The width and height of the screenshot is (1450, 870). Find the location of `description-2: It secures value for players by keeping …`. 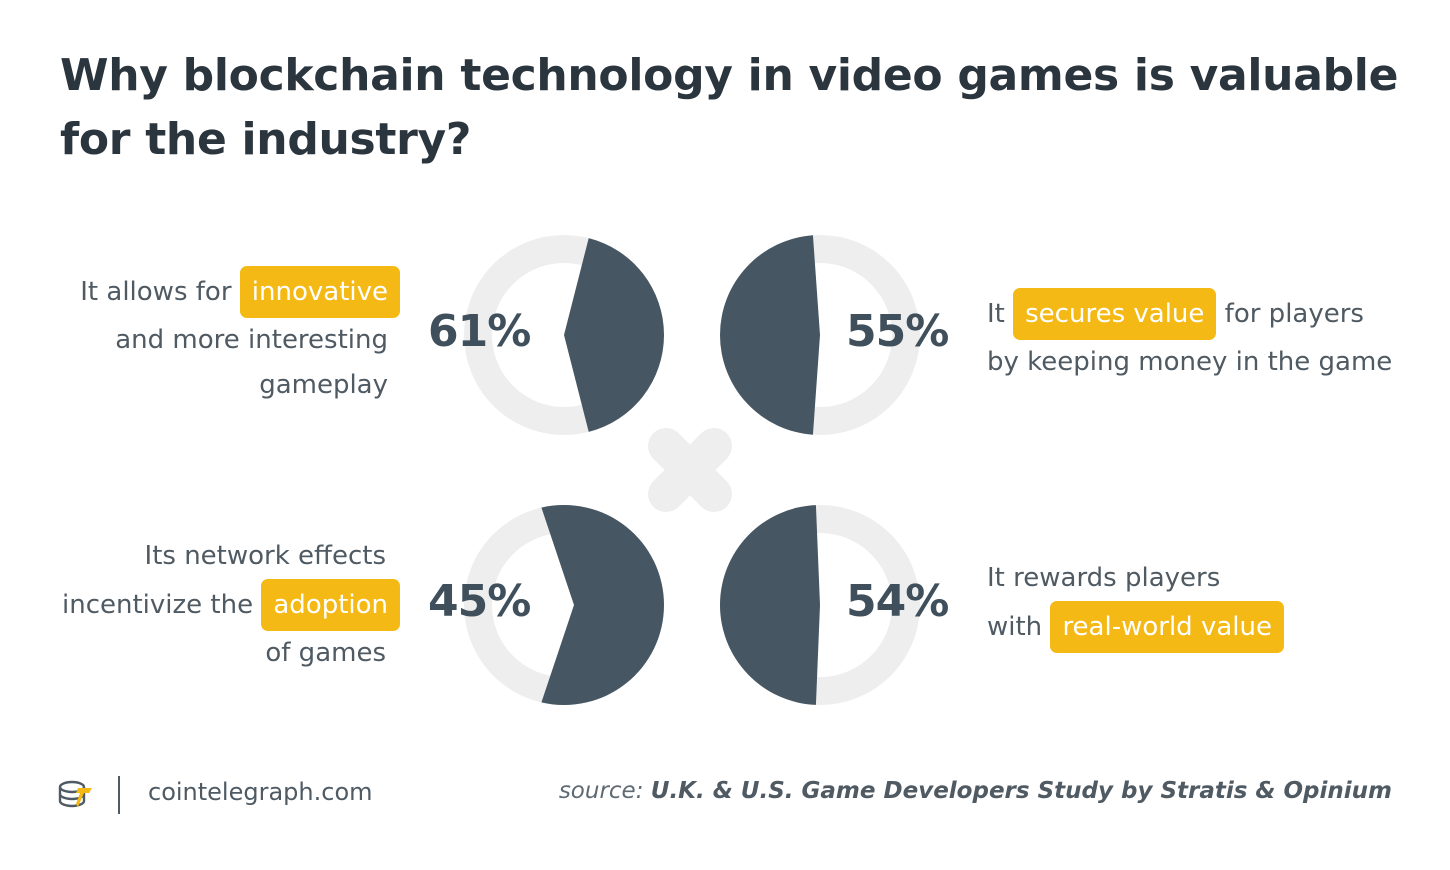

description-2: It secures value for players by keeping … is located at coordinates (1189, 336).